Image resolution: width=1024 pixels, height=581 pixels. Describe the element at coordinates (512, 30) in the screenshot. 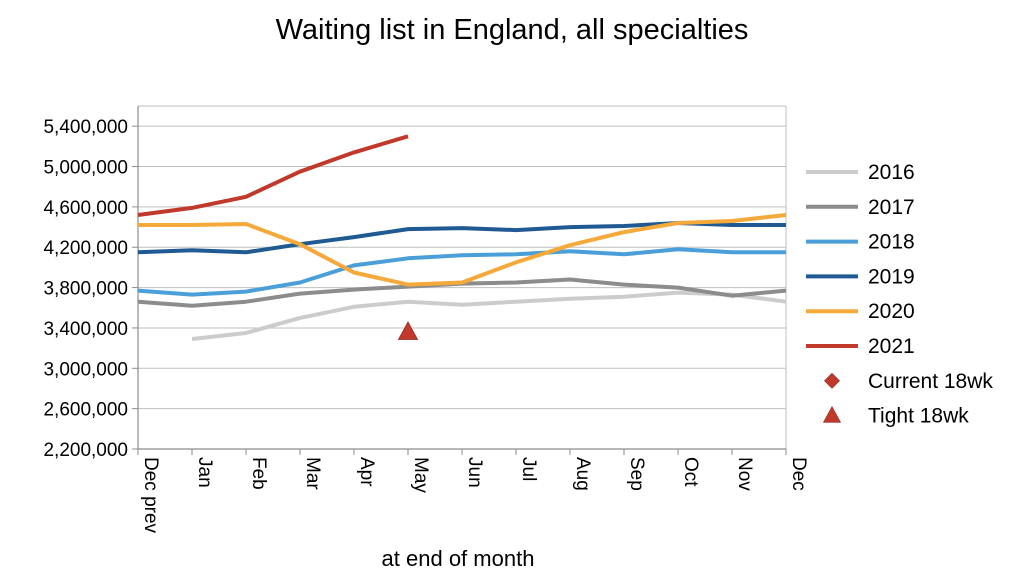

I see `chart-title: Waiting list in England, all specialties` at that location.